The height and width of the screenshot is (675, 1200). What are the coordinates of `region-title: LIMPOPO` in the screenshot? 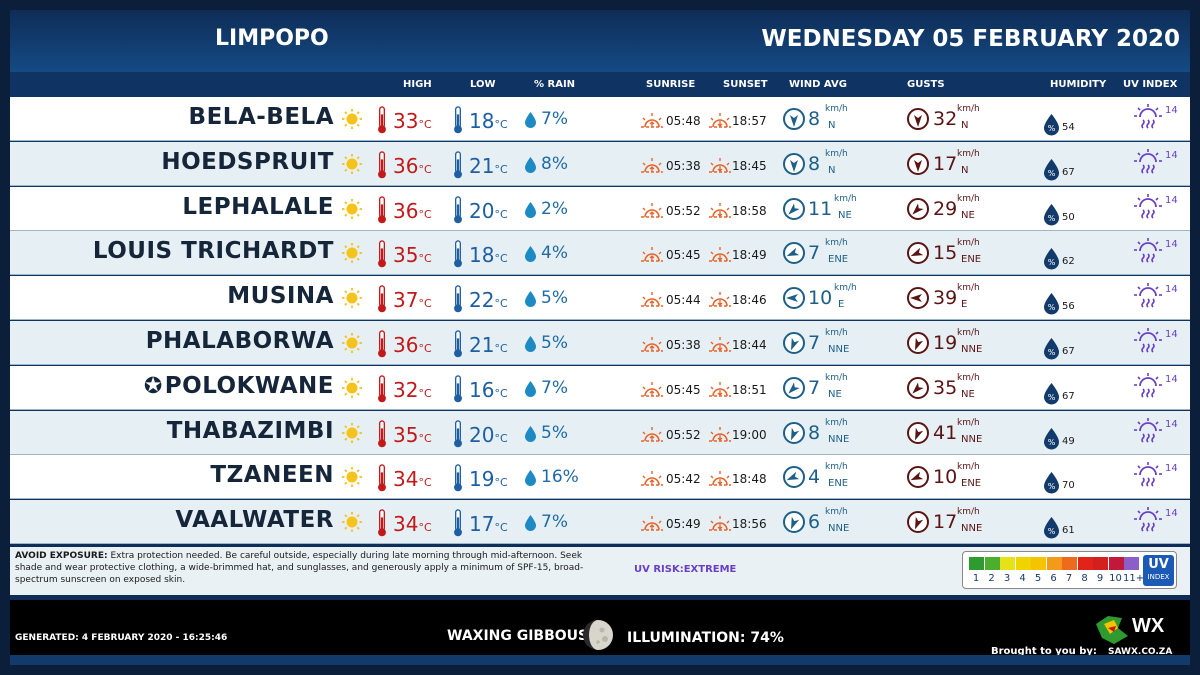 It's located at (272, 38).